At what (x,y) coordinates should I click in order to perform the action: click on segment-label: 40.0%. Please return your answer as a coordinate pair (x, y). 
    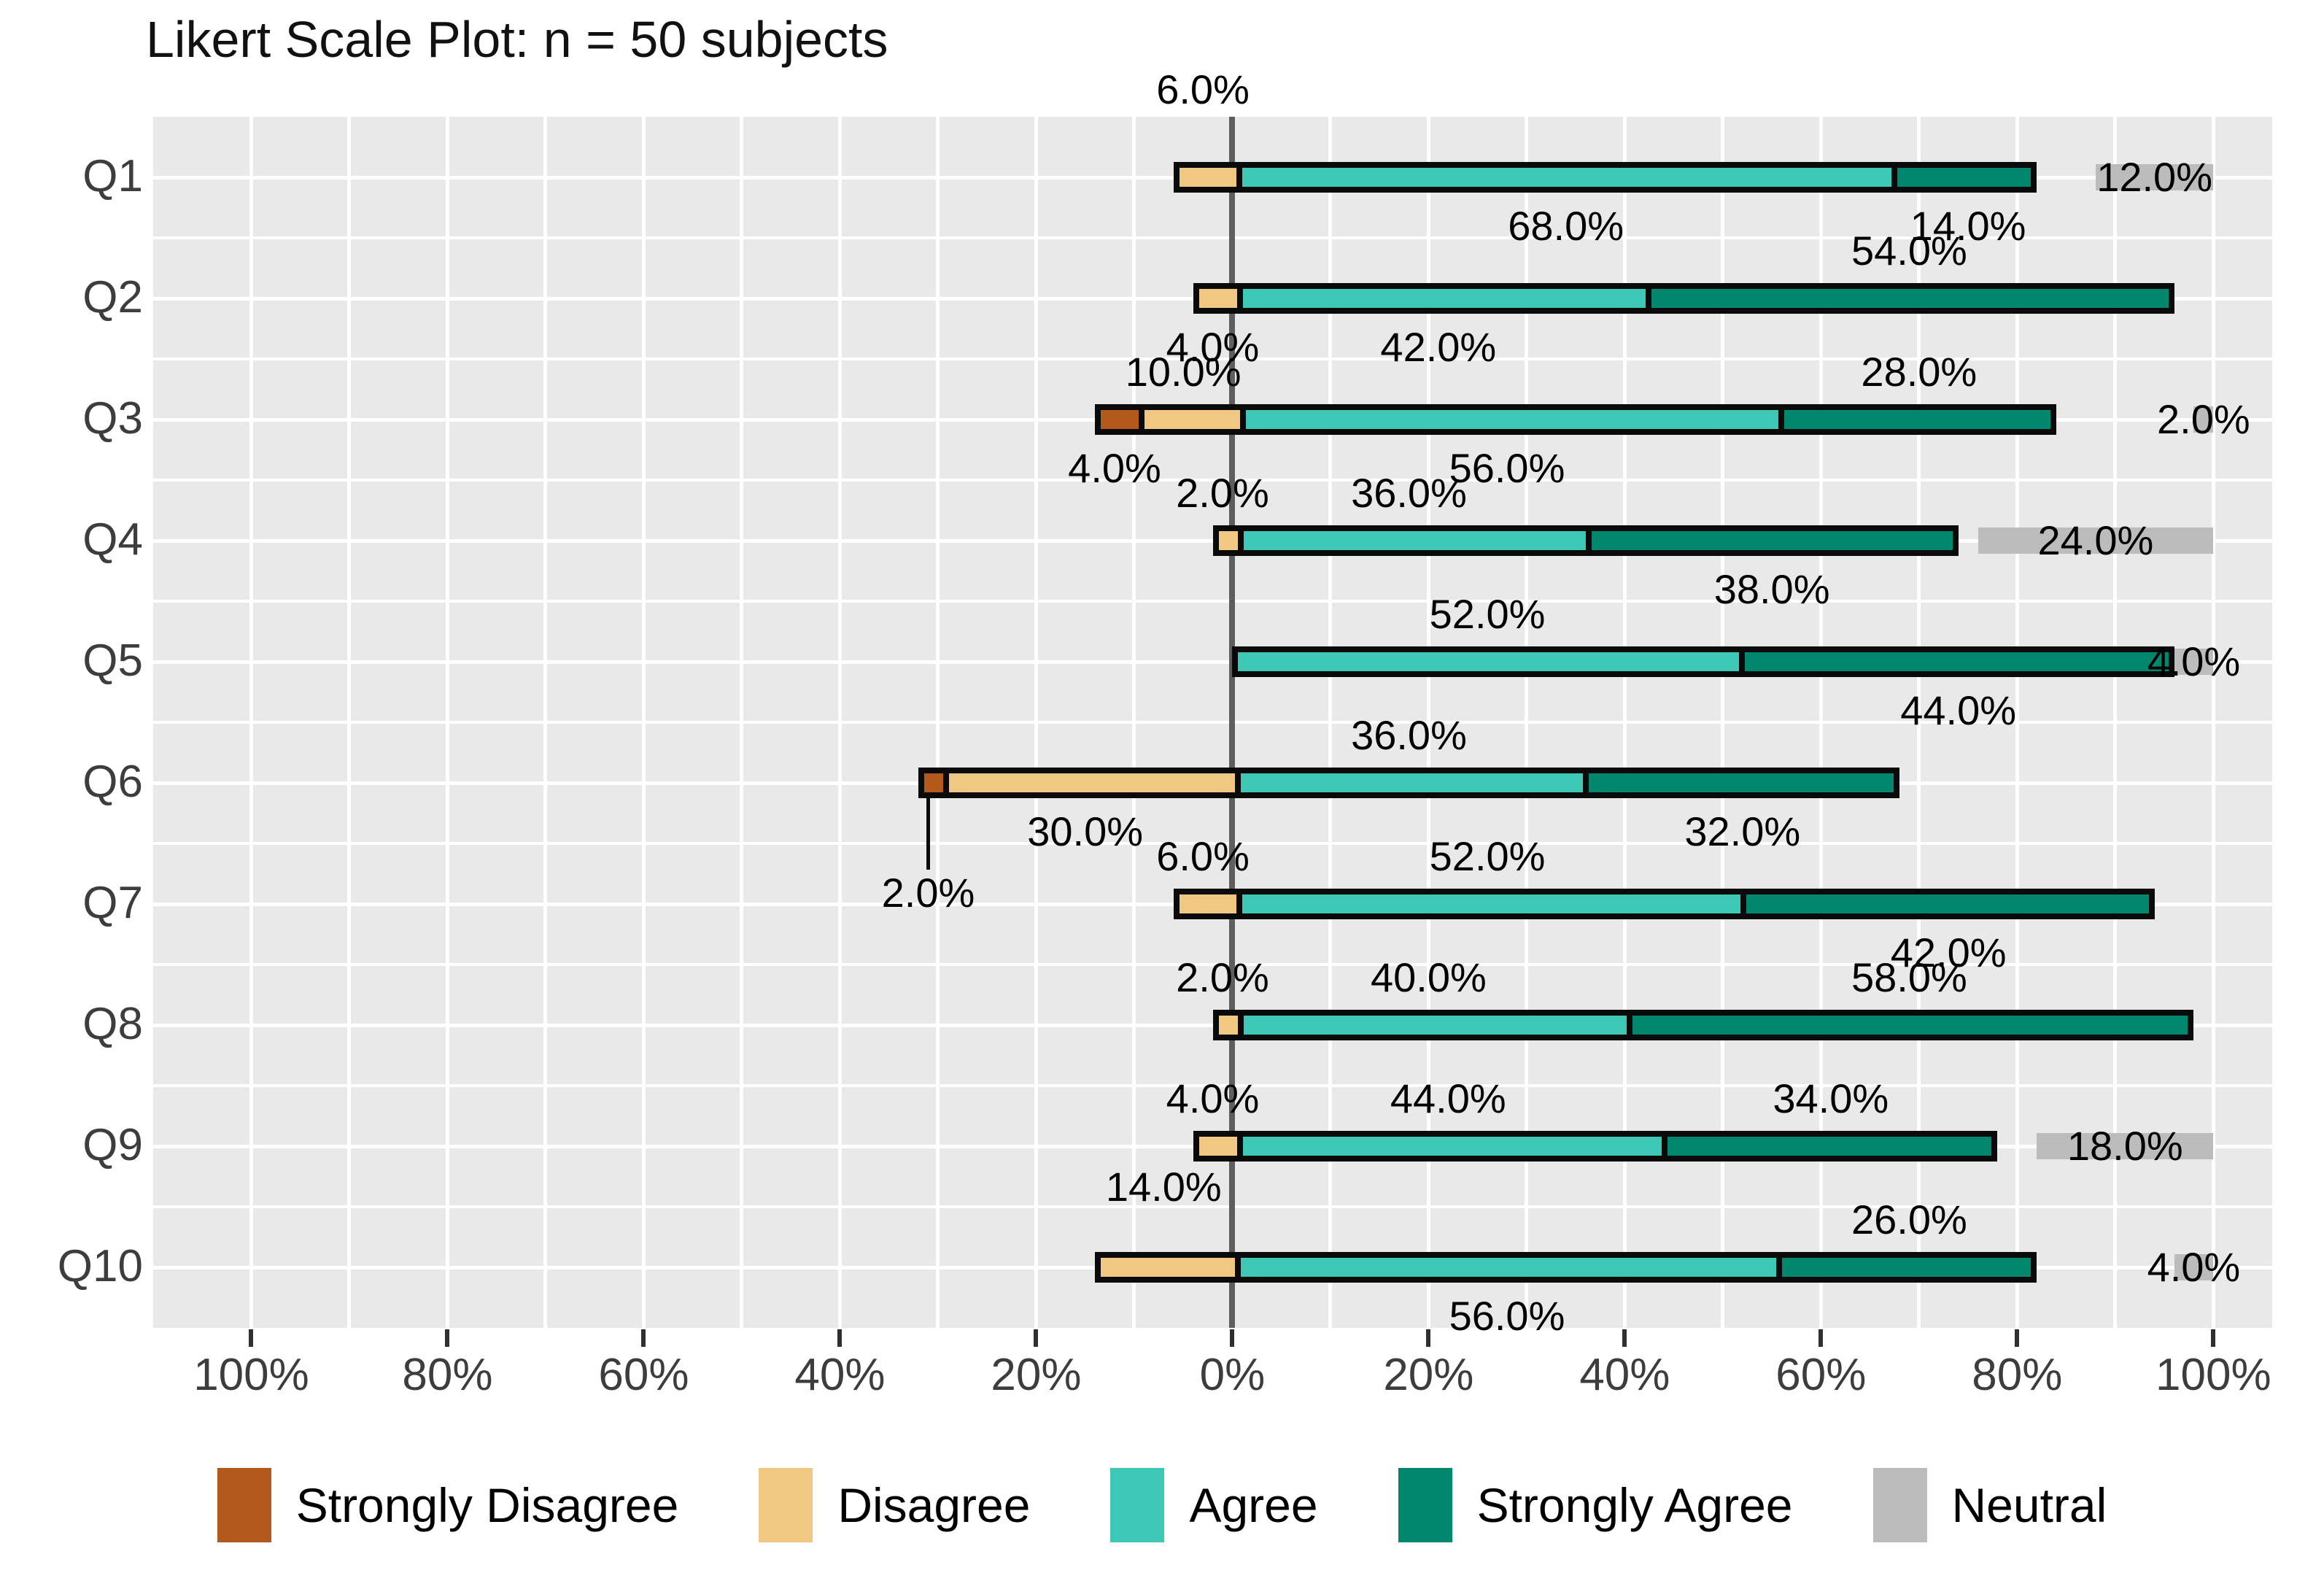
    Looking at the image, I should click on (1428, 977).